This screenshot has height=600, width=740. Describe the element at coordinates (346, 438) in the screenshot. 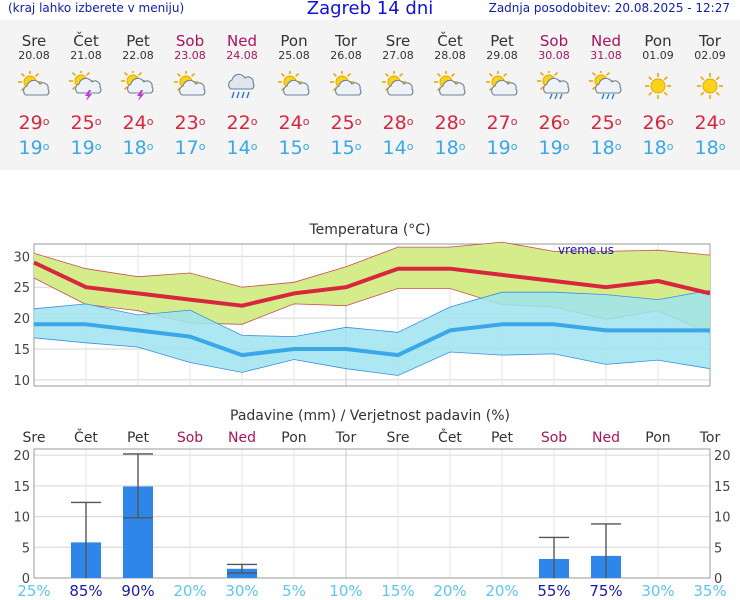

I see `x-tick-label: Tor` at that location.